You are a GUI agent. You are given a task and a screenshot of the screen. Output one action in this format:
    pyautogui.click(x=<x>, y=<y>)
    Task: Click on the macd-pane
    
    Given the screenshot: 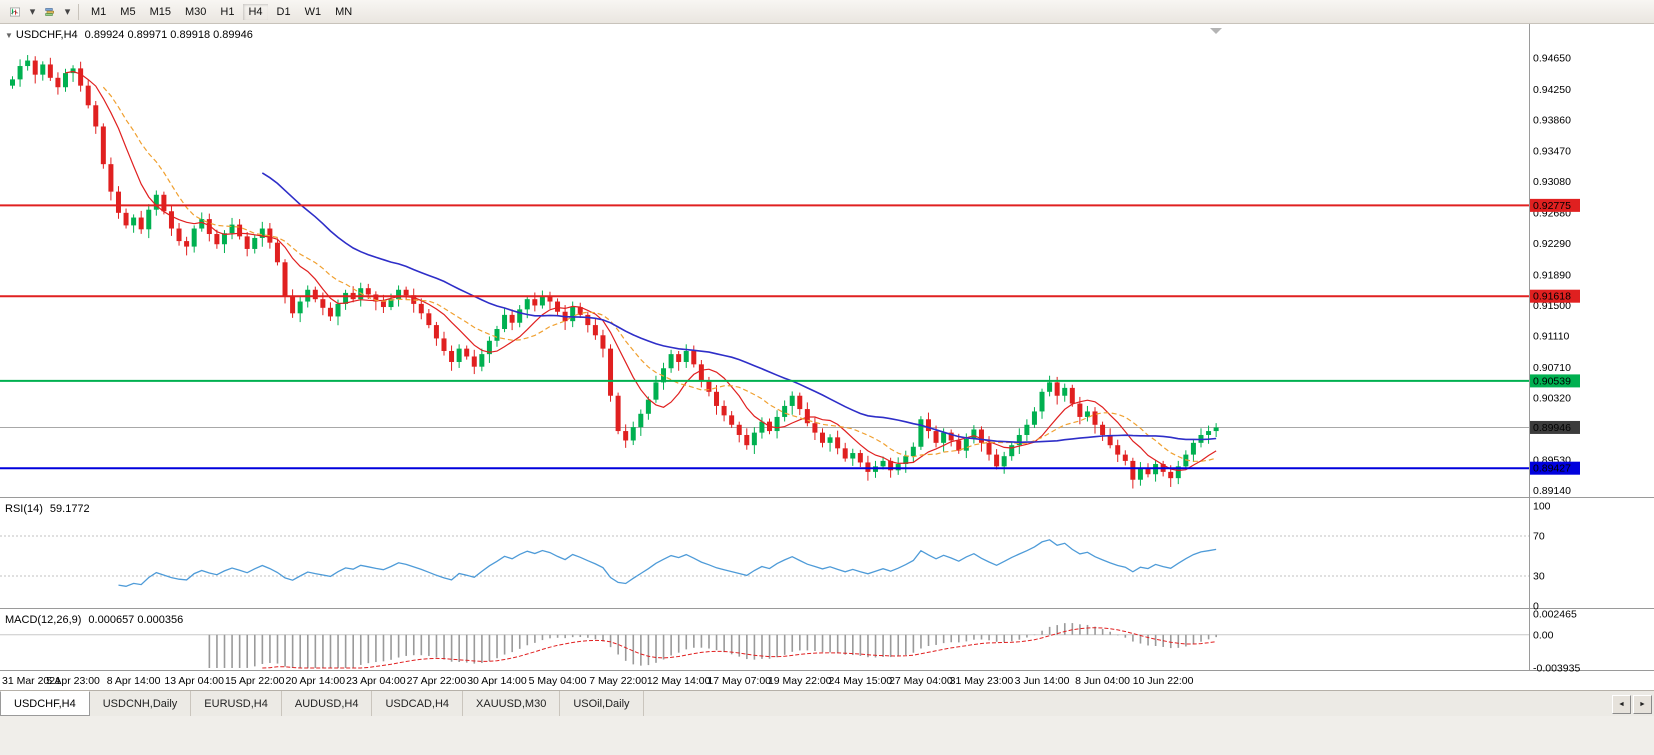 What is the action you would take?
    pyautogui.click(x=764, y=646)
    